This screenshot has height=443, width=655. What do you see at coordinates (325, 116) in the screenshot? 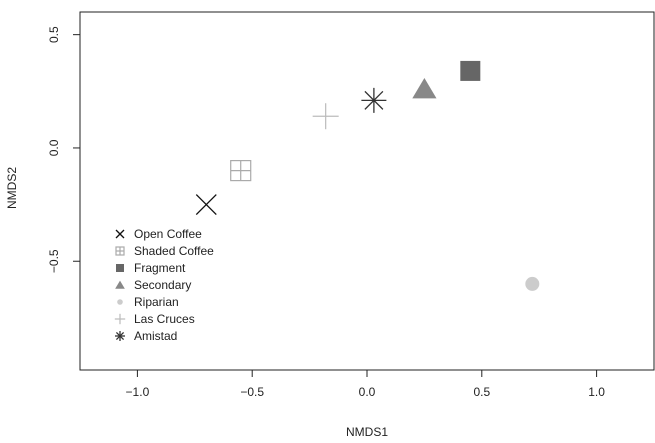
I see `point-las-cruces` at bounding box center [325, 116].